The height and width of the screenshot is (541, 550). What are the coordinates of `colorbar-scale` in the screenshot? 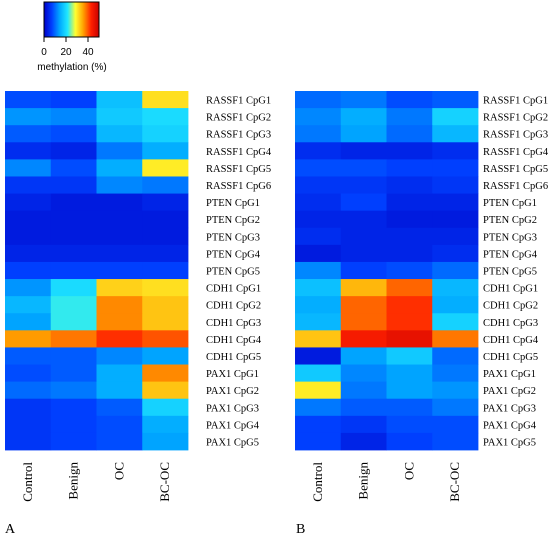 It's located at (71, 19).